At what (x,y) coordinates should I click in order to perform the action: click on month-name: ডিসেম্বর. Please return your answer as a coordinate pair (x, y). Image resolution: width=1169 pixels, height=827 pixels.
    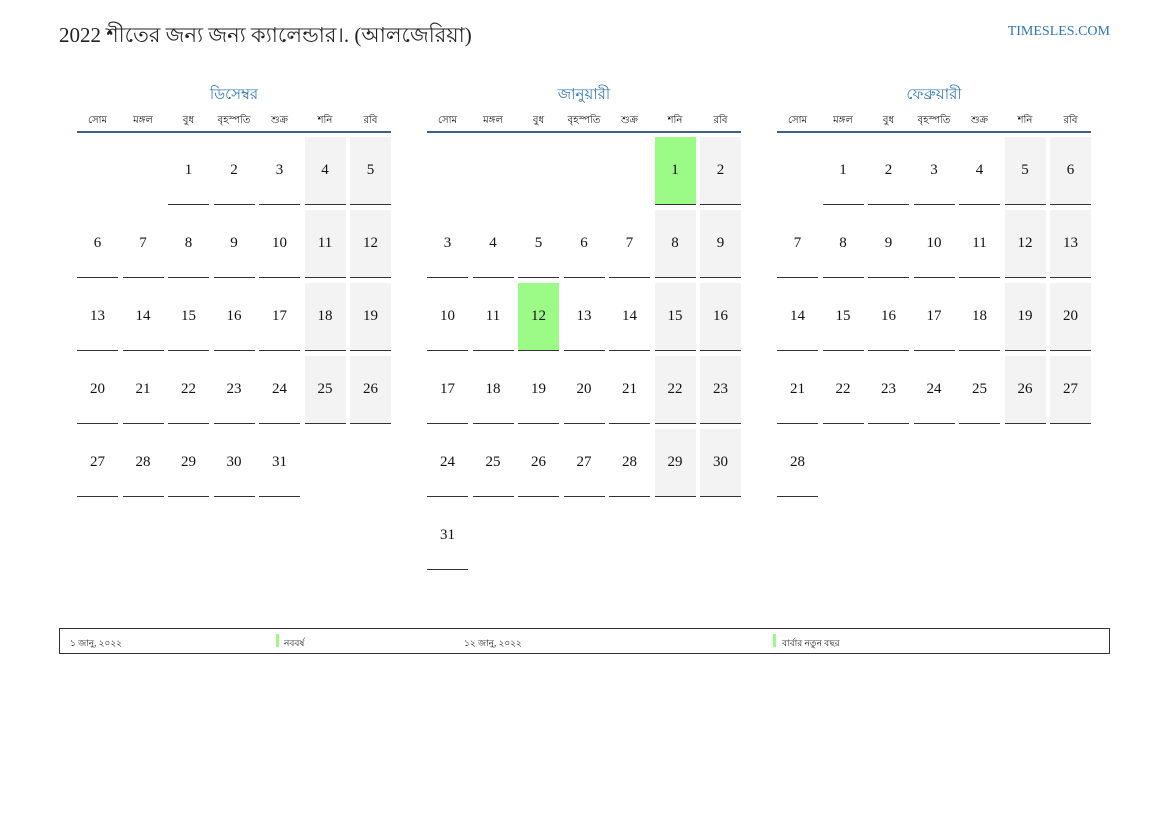
    Looking at the image, I should click on (234, 95).